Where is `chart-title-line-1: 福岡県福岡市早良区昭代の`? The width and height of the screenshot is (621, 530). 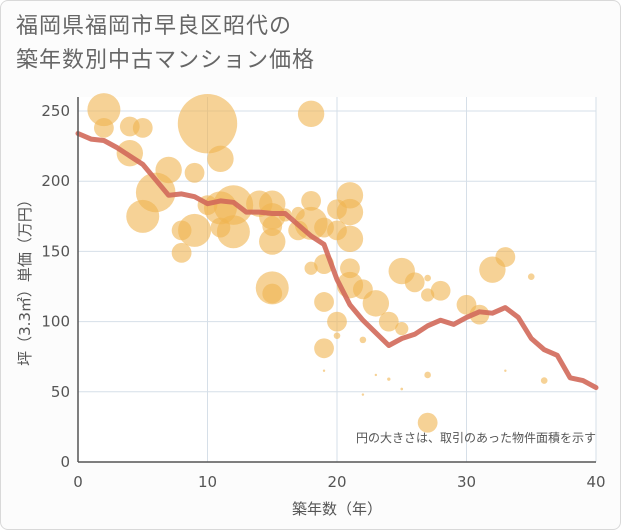 chart-title-line-1: 福岡県福岡市早良区昭代の is located at coordinates (154, 26).